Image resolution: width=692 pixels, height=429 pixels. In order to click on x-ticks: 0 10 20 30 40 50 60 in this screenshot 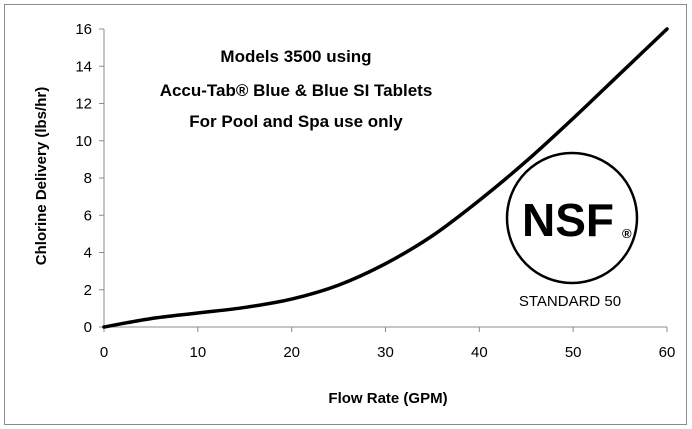, I will do `click(388, 344)`.